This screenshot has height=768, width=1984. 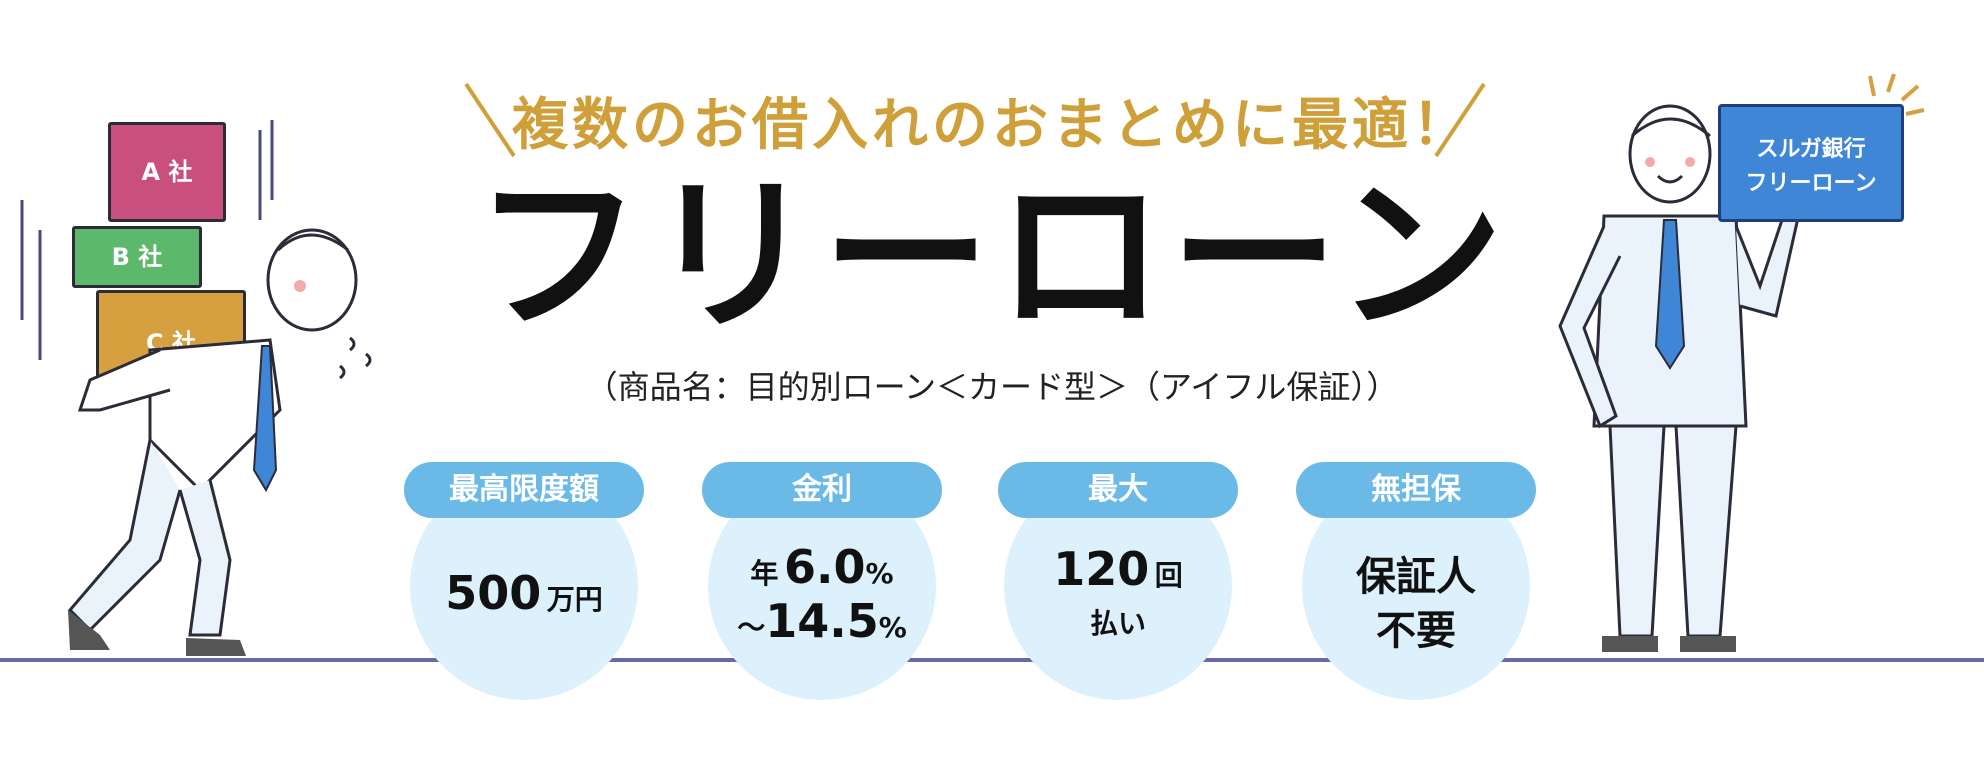 I want to click on box-b: B 社, so click(x=137, y=257).